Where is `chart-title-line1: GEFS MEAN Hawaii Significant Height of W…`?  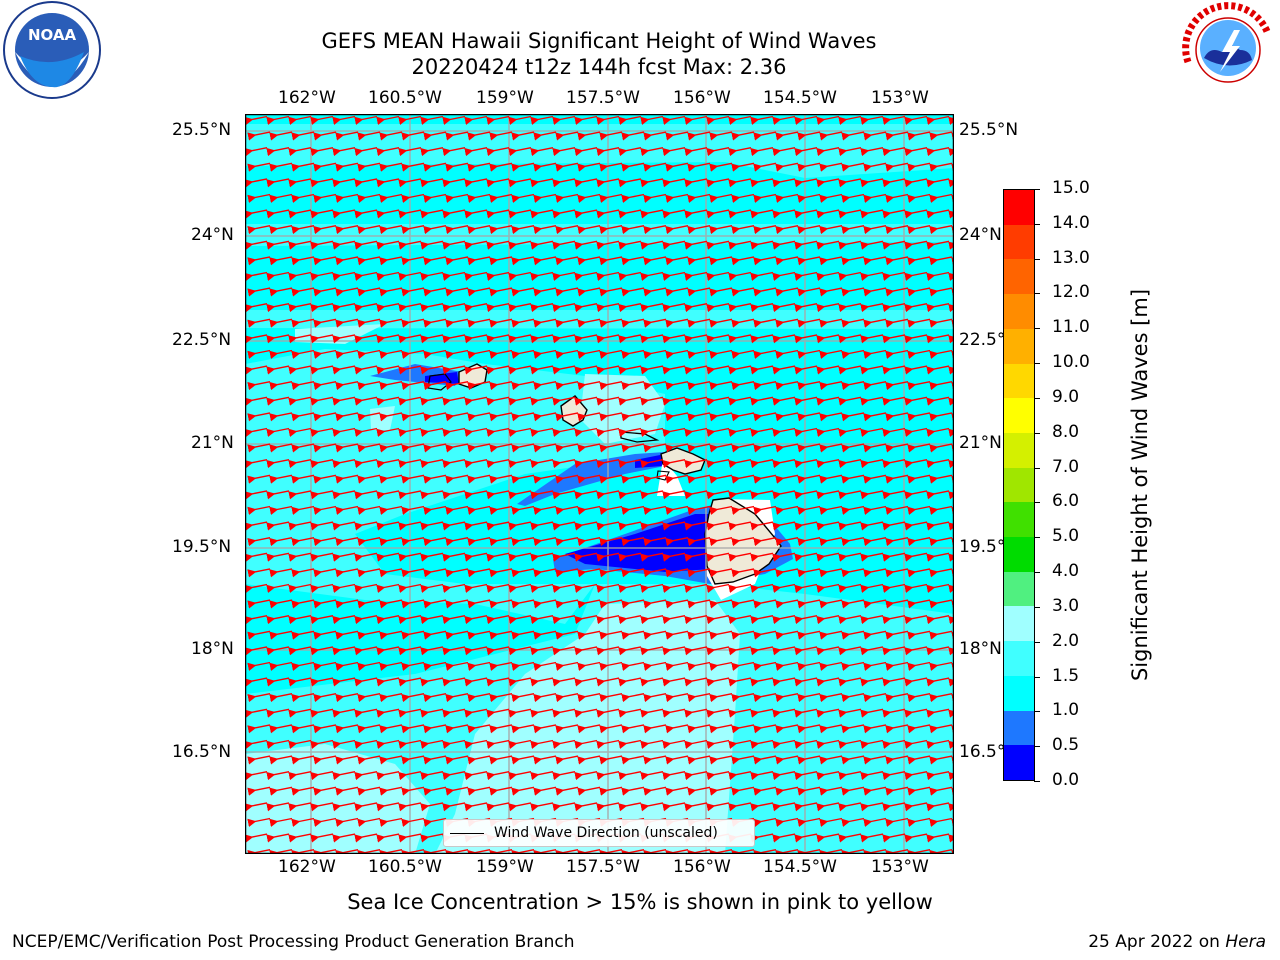
chart-title-line1: GEFS MEAN Hawaii Significant Height of W… is located at coordinates (599, 41).